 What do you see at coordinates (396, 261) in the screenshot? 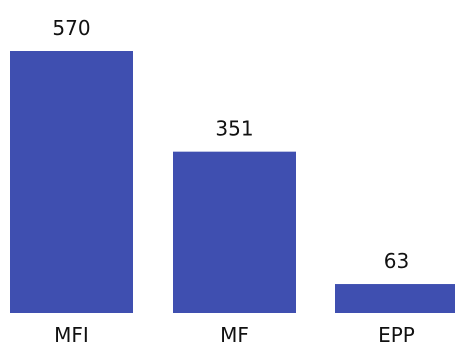
I see `value-label-epp: 63` at bounding box center [396, 261].